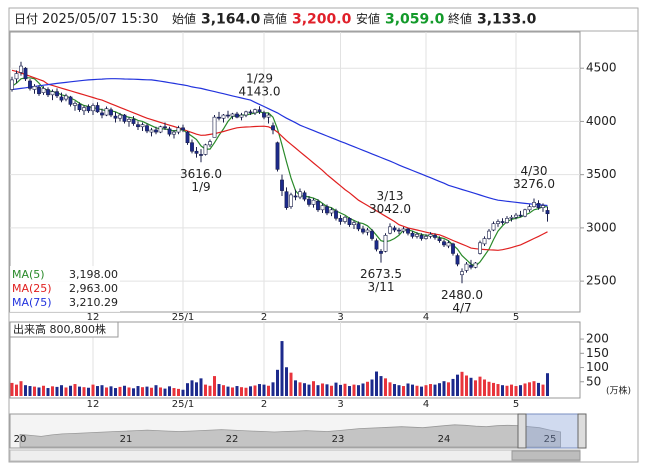 The width and height of the screenshot is (653, 470). What do you see at coordinates (295, 455) in the screenshot?
I see `scrollbar-track` at bounding box center [295, 455].